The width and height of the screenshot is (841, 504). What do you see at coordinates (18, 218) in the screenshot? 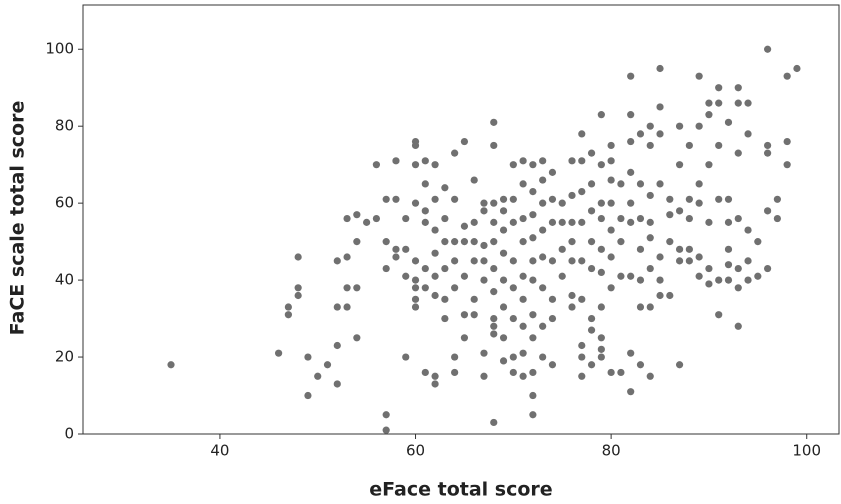
I see `y-axis-label: FaCE scale total score` at bounding box center [18, 218].